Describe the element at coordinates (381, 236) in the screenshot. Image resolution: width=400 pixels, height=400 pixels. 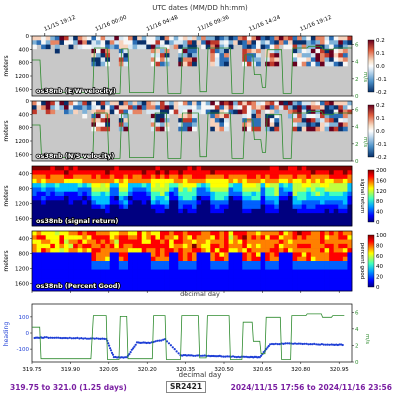
I see `colorbar-tick-label: 100` at that location.